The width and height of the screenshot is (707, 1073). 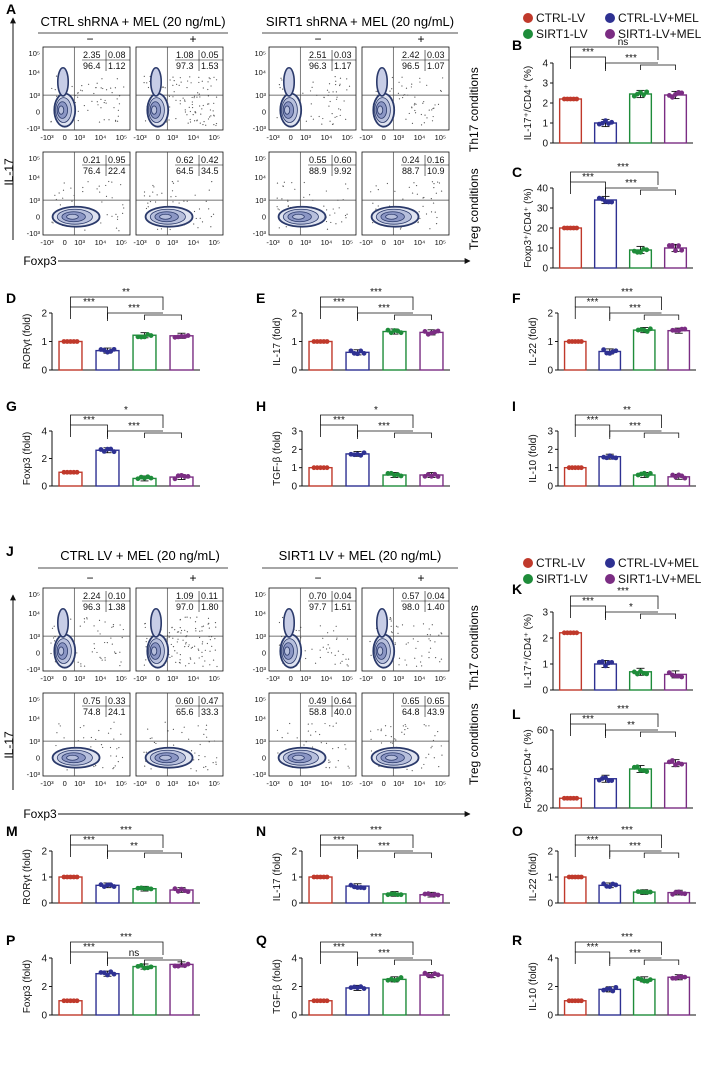 I want to click on sig-label: ***, so click(x=588, y=719).